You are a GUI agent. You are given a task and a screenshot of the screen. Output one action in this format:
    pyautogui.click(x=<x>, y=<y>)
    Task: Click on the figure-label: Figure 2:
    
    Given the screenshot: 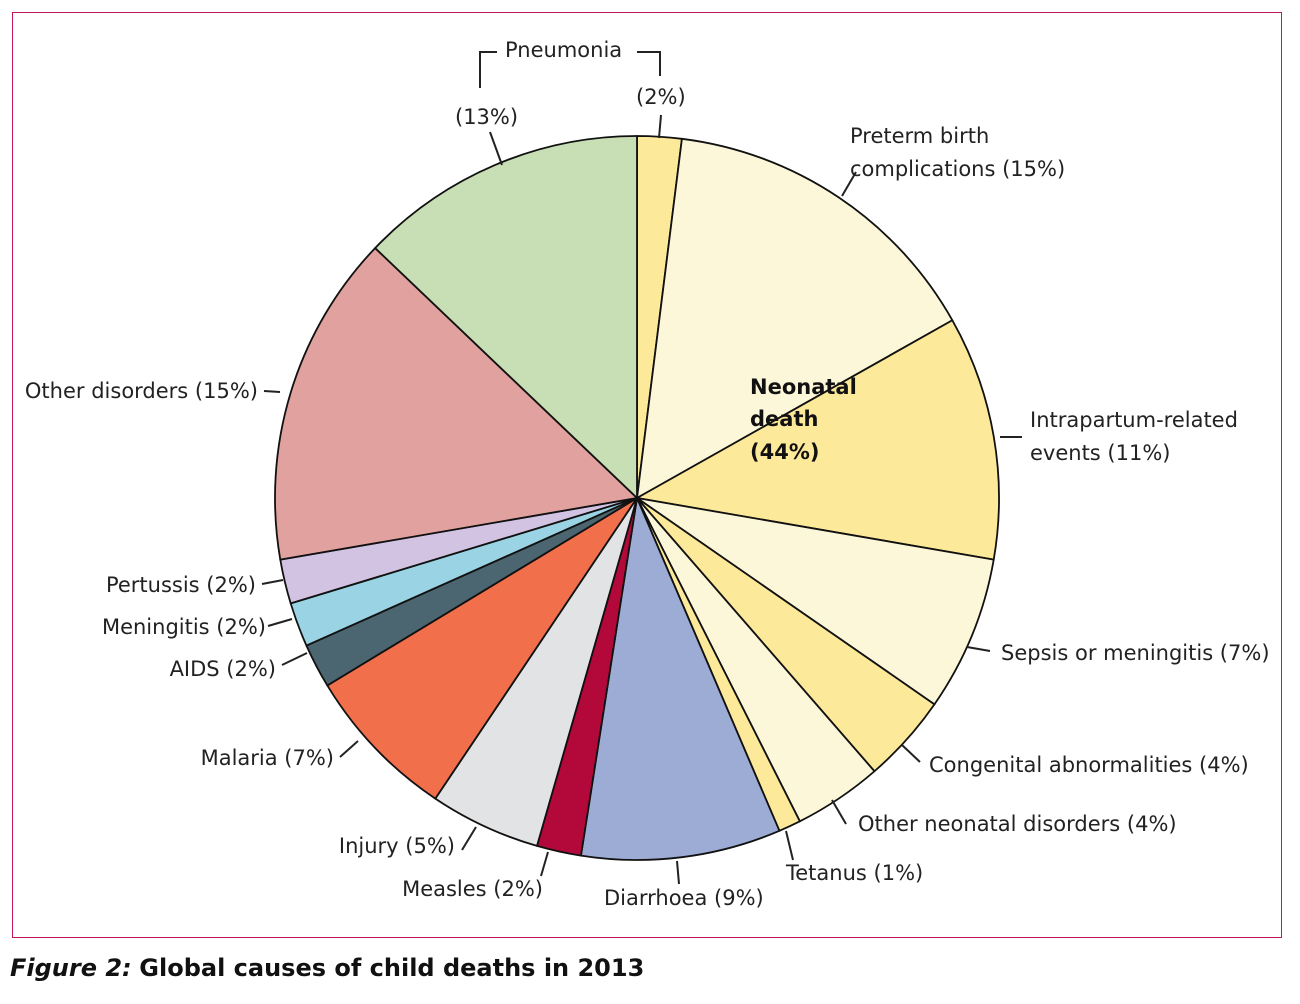 What is the action you would take?
    pyautogui.click(x=71, y=968)
    